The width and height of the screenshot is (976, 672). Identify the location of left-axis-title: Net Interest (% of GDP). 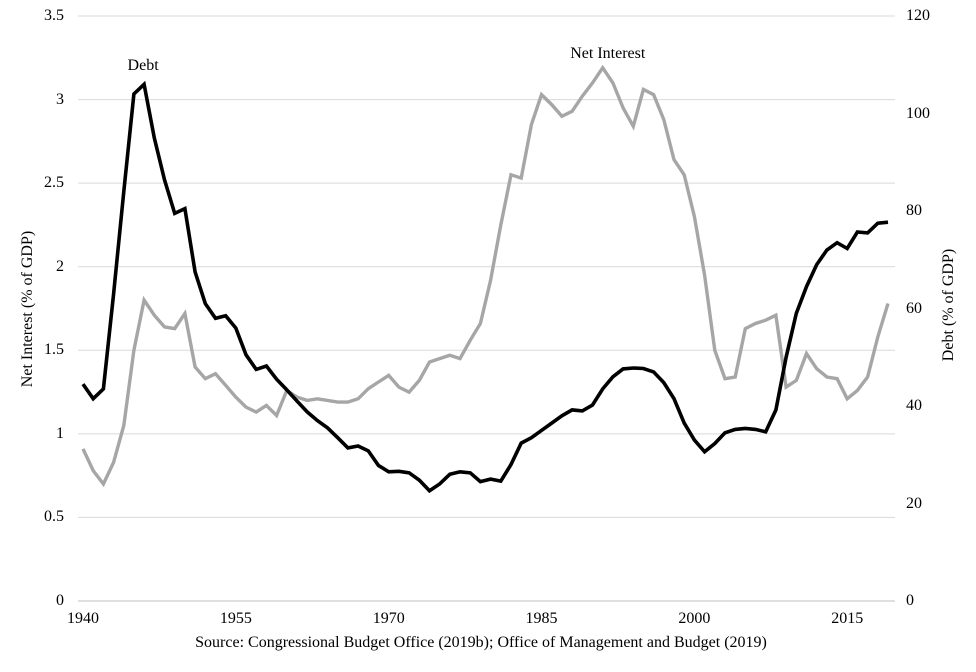
(27, 309).